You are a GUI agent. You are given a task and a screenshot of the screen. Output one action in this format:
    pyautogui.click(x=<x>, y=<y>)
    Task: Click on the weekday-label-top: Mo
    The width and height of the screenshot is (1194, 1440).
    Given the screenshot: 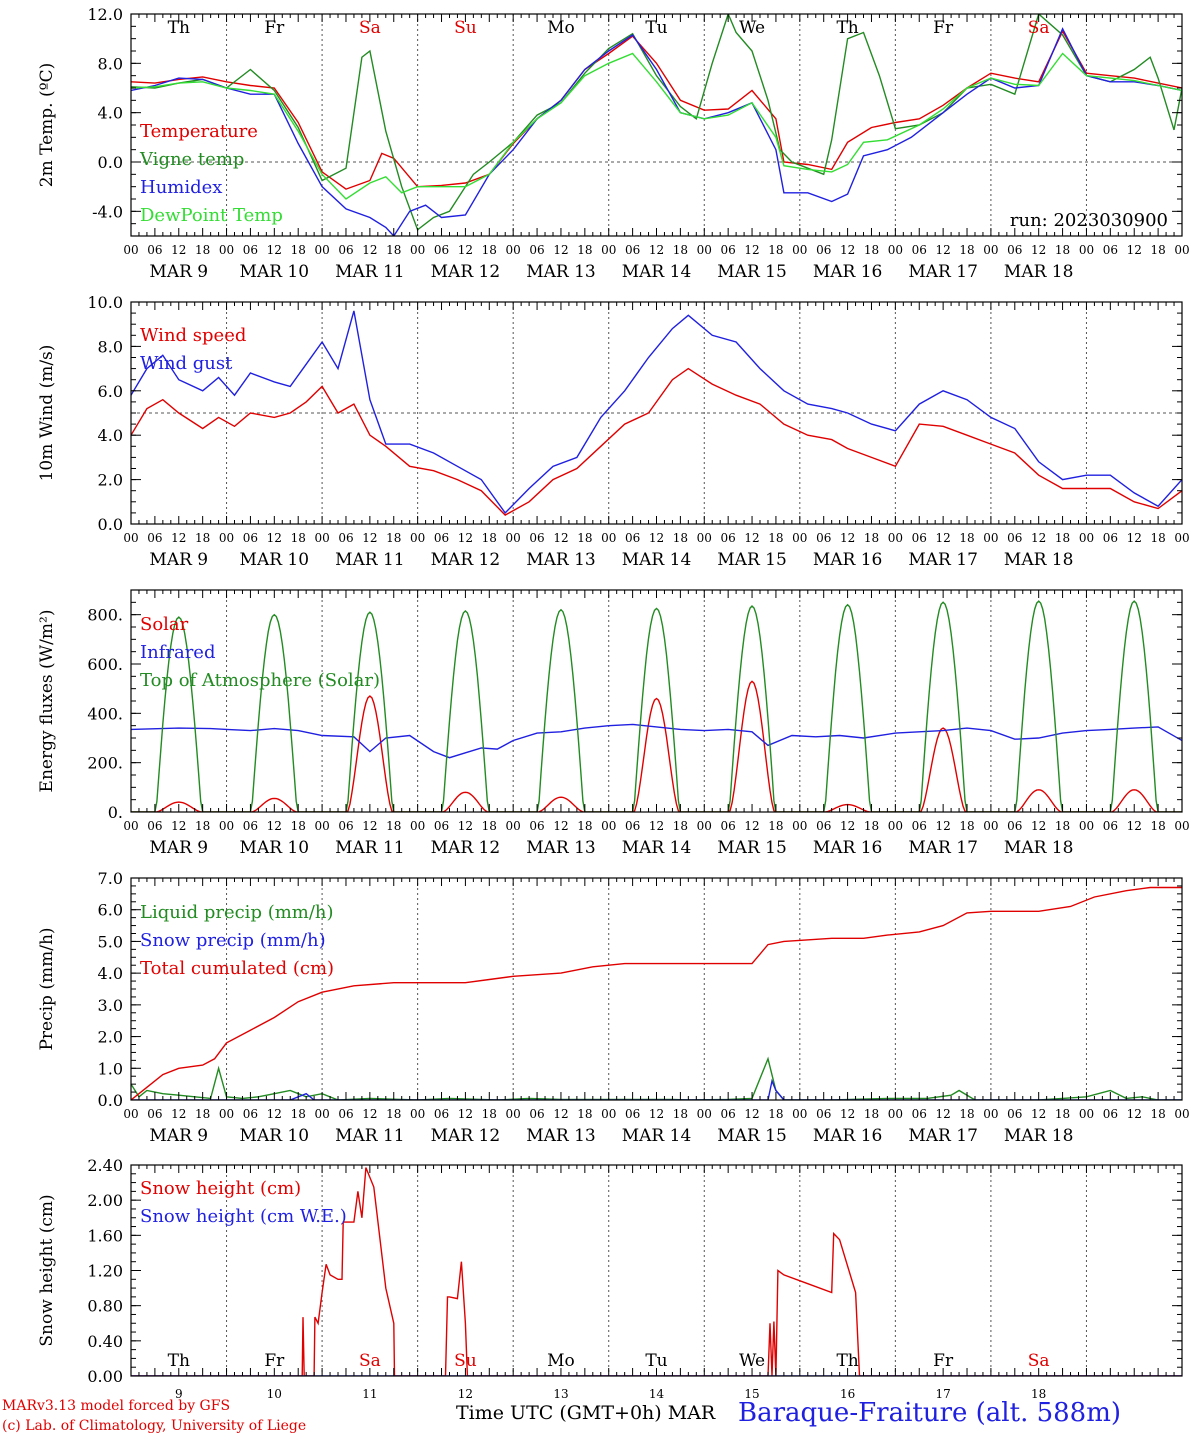 What is the action you would take?
    pyautogui.click(x=561, y=28)
    